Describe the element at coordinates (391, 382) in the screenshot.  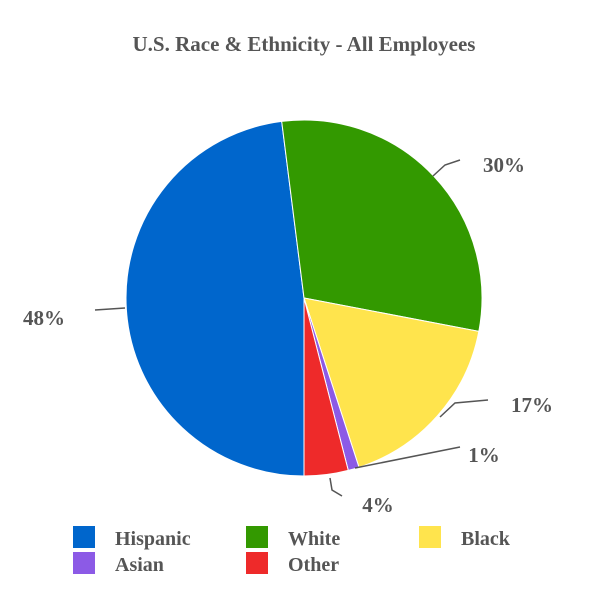
I see `pie-slice-black` at that location.